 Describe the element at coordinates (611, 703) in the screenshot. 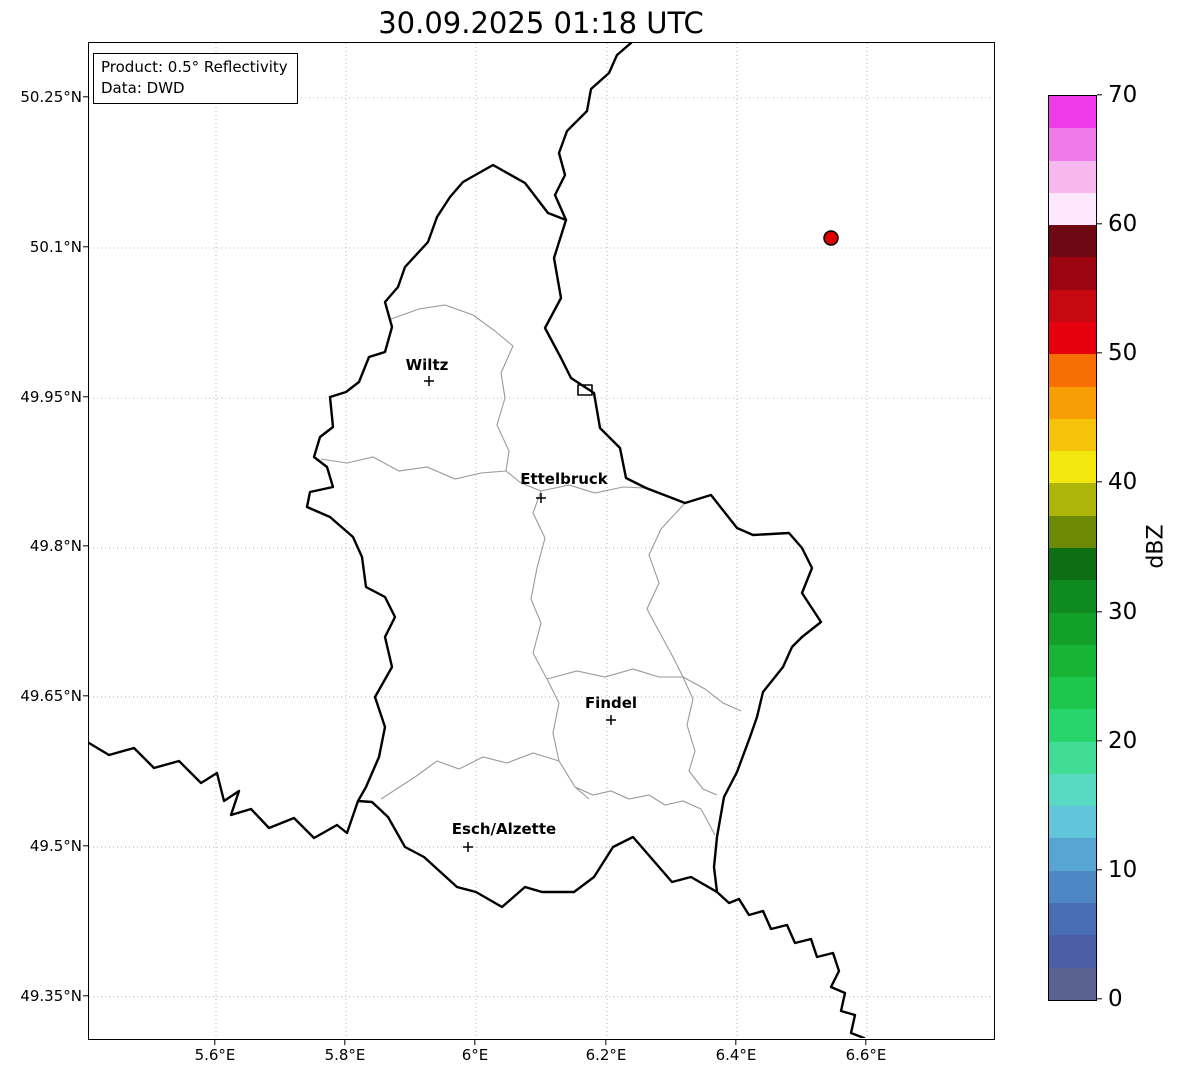

I see `city-label-findel: Findel` at that location.